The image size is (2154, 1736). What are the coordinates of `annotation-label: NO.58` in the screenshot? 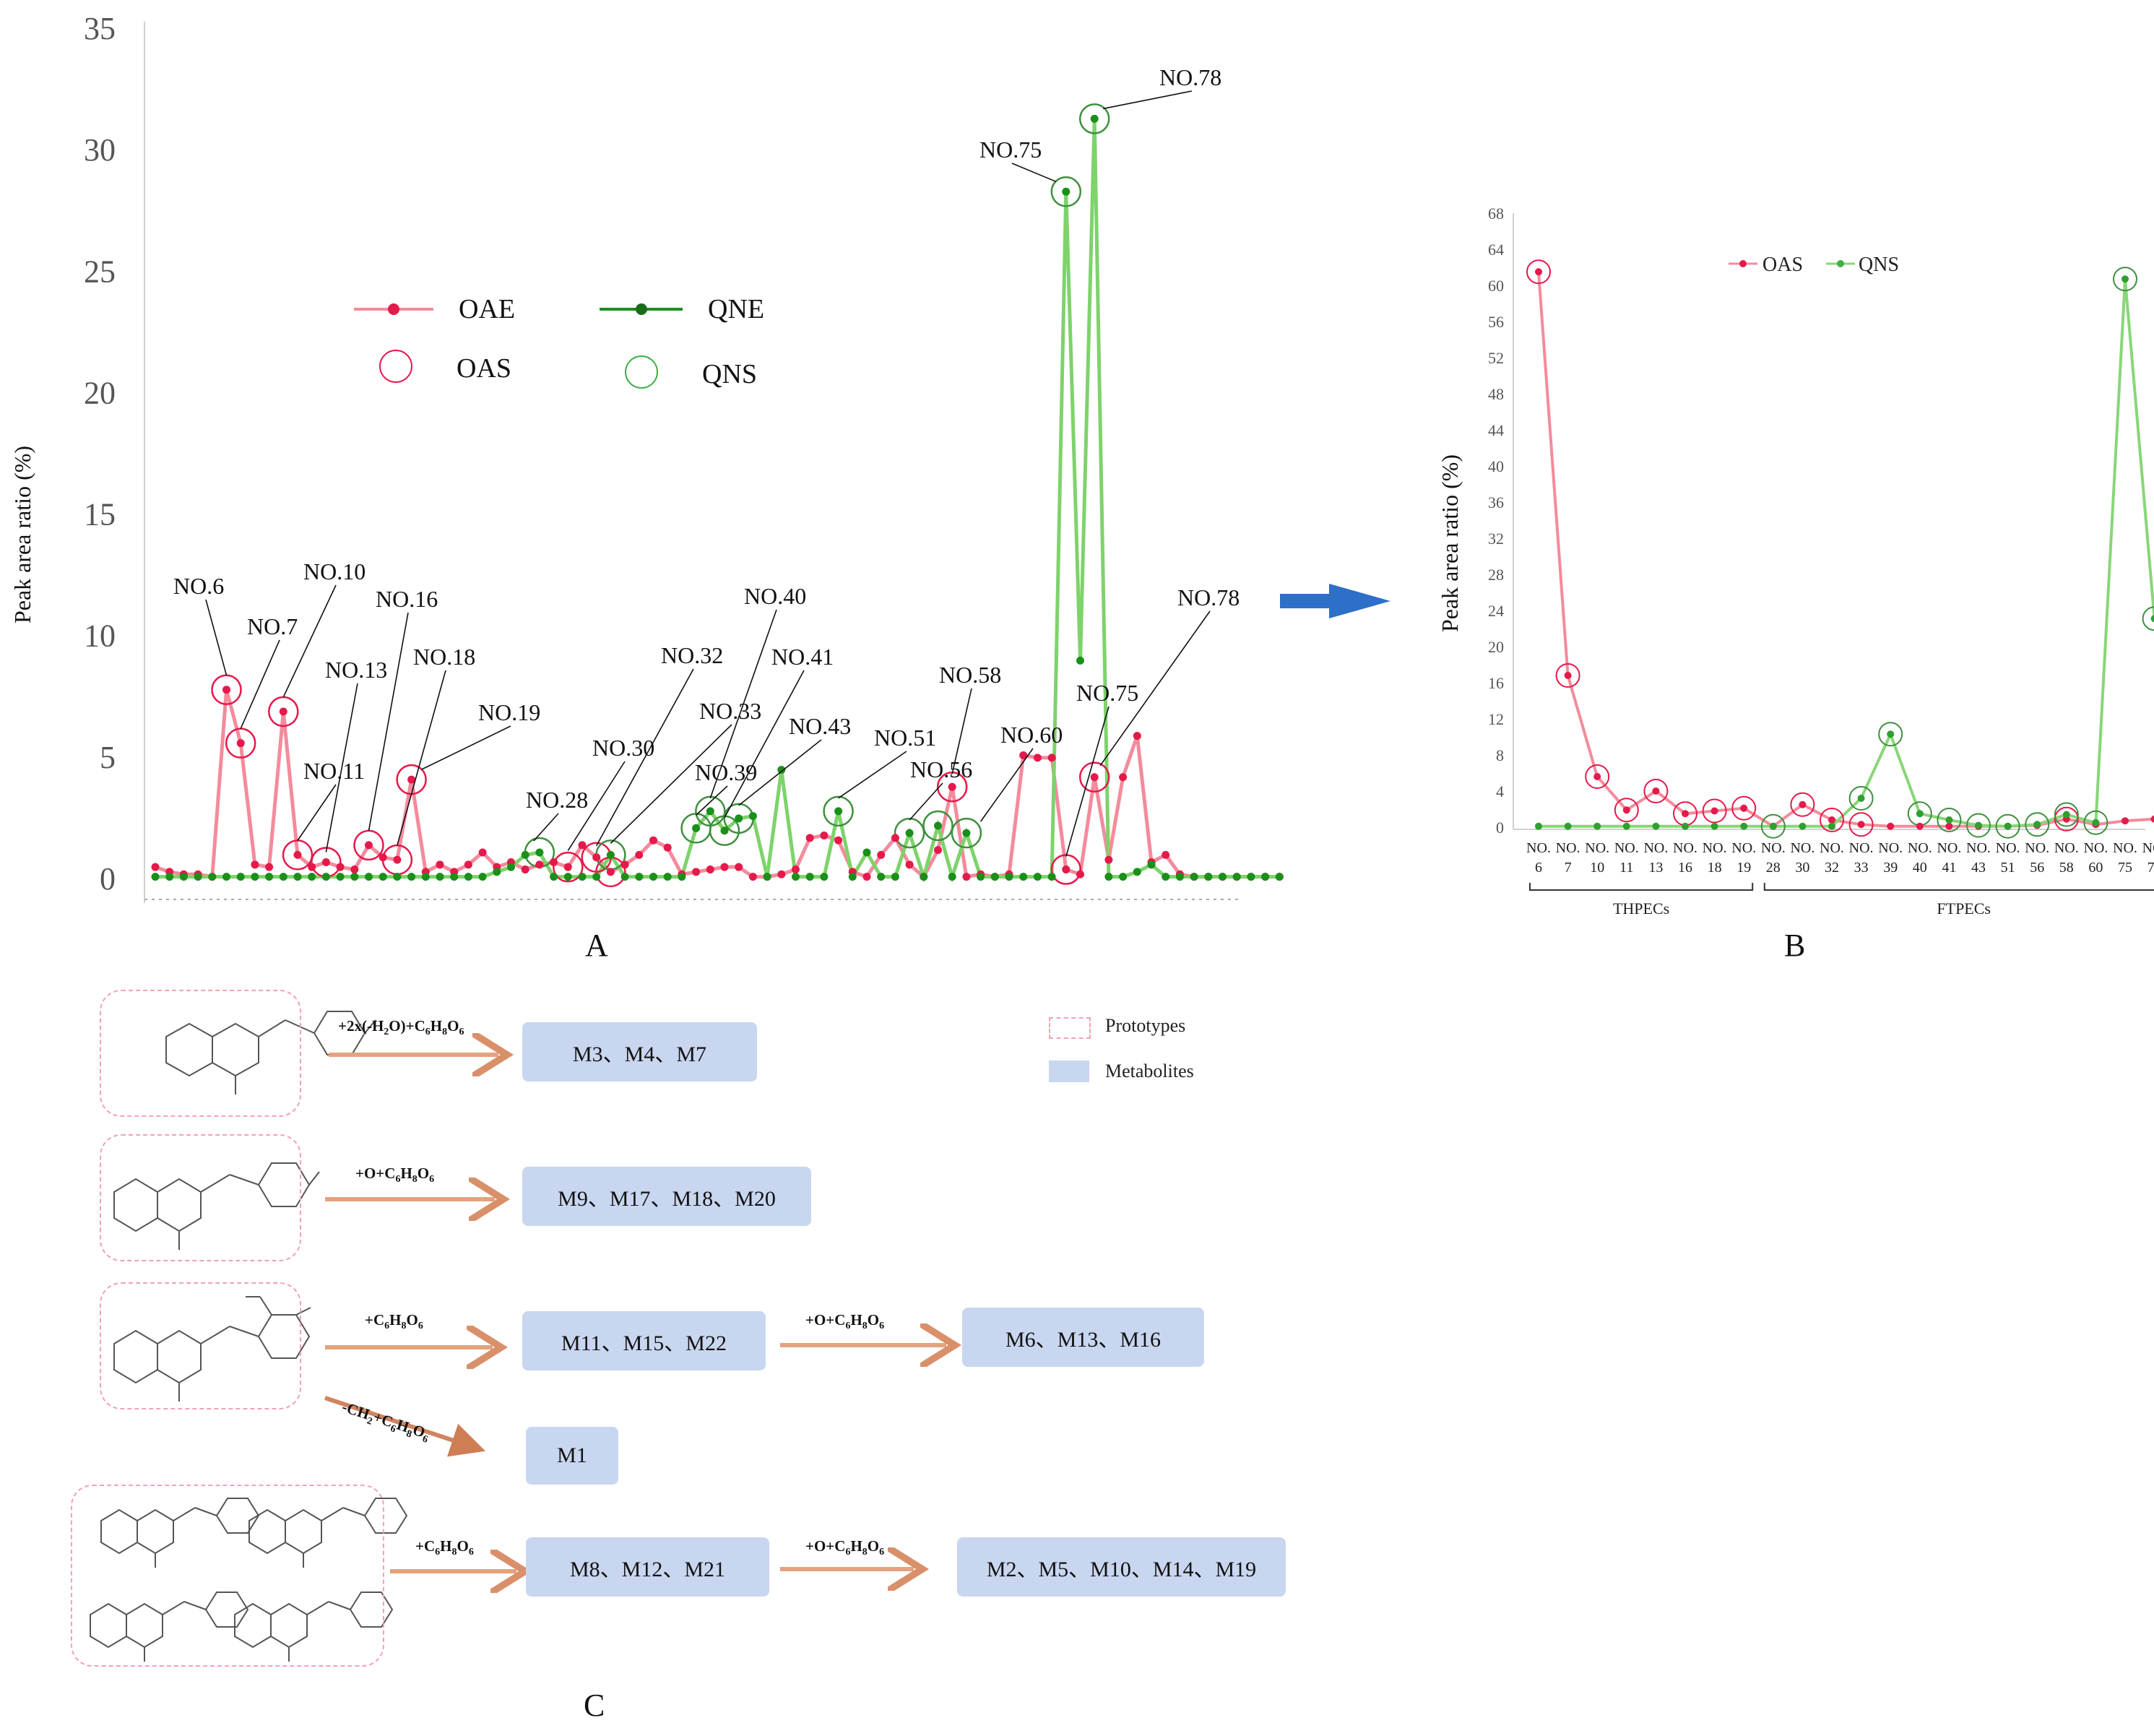 It's located at (970, 675).